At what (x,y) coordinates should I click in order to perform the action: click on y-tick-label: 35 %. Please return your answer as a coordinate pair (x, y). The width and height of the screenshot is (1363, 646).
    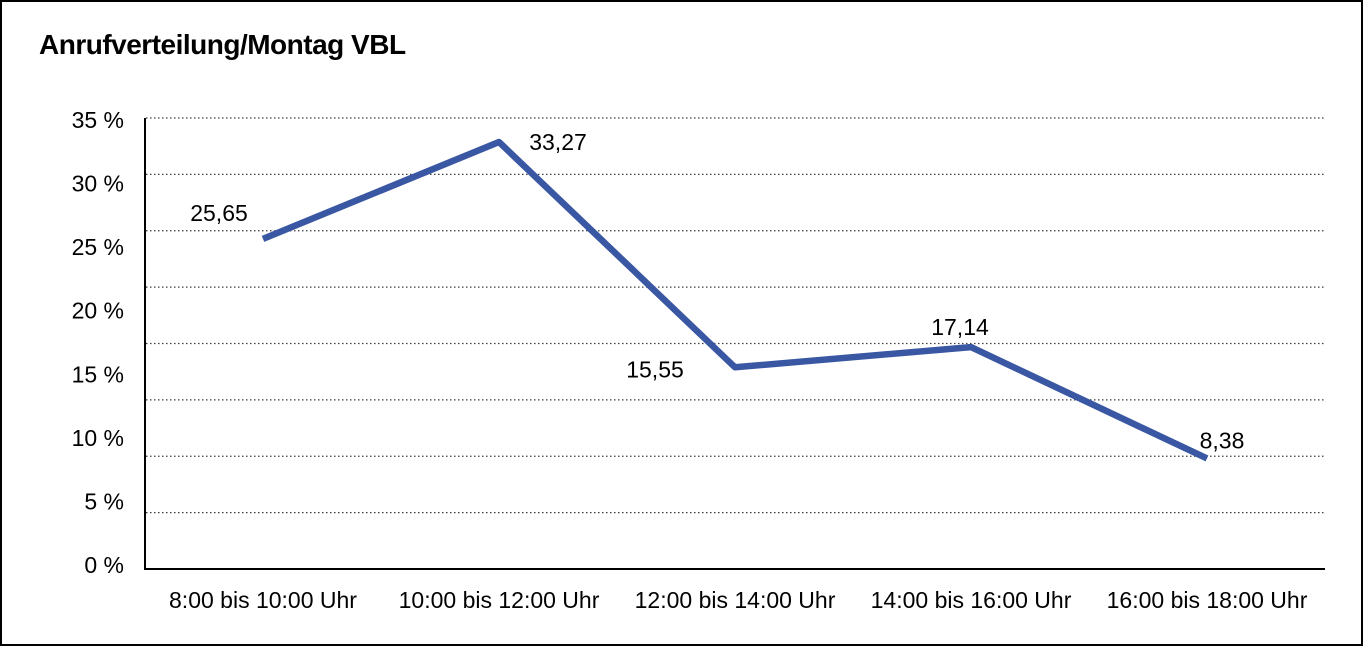
    Looking at the image, I should click on (98, 120).